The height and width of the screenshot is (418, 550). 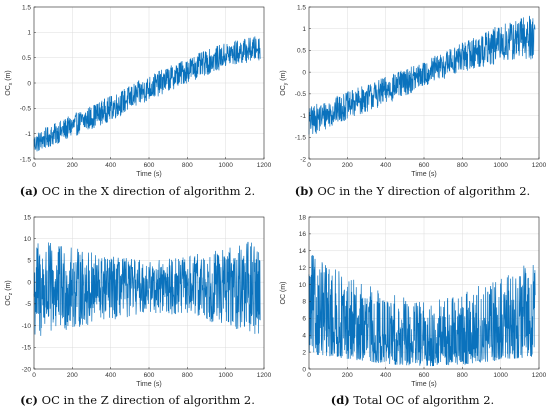 What do you see at coordinates (148, 191) in the screenshot?
I see `caption-a-text: OC in the X direction of algorithm 2.` at bounding box center [148, 191].